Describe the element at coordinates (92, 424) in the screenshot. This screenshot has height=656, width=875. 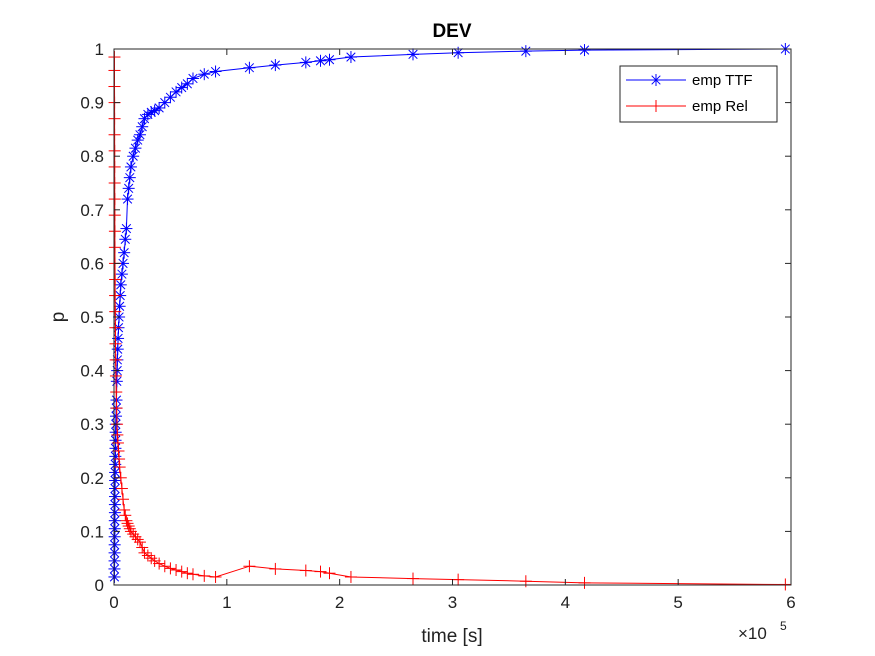
I see `y-tick-label: 0.3` at that location.